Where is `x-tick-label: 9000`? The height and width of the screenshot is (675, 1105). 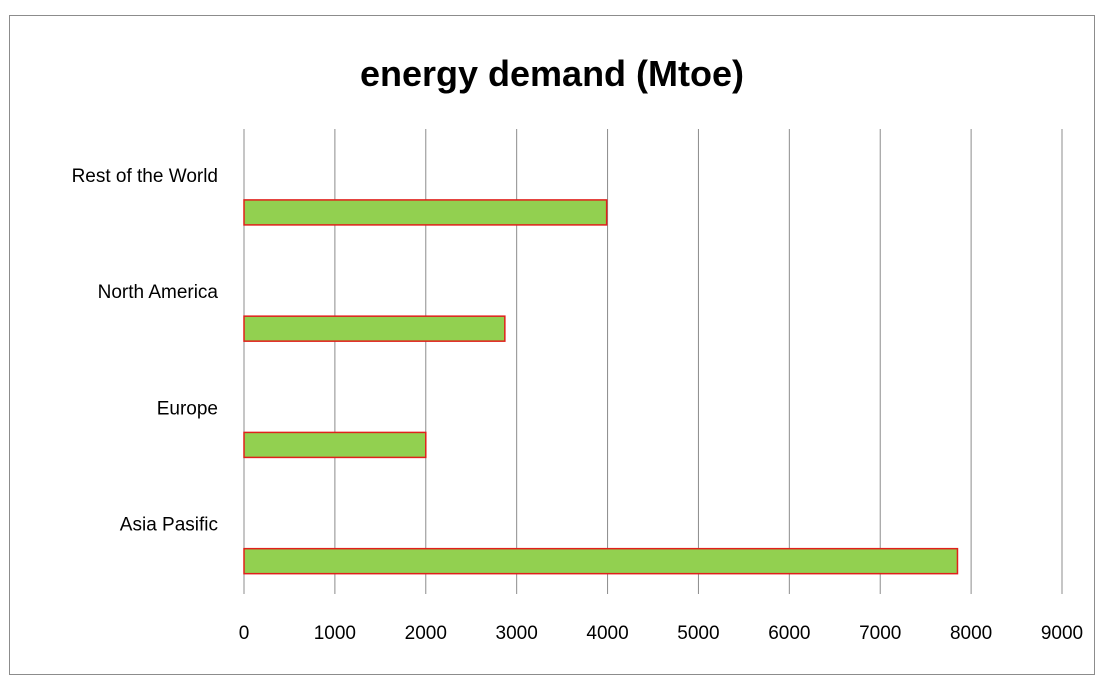 x-tick-label: 9000 is located at coordinates (1062, 633).